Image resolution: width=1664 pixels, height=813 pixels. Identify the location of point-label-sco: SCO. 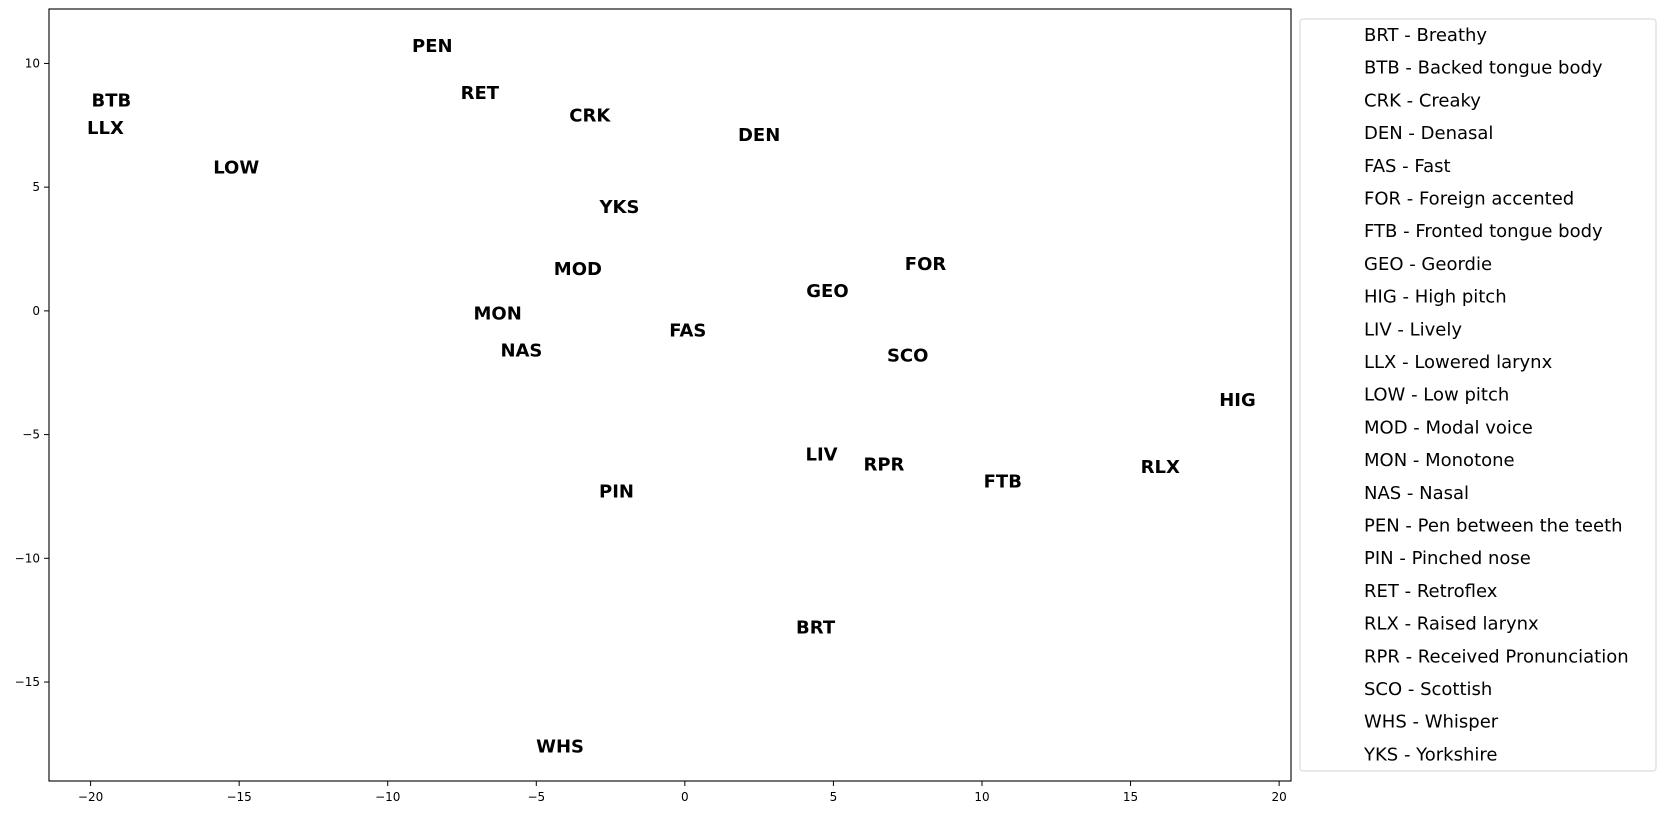
(907, 355).